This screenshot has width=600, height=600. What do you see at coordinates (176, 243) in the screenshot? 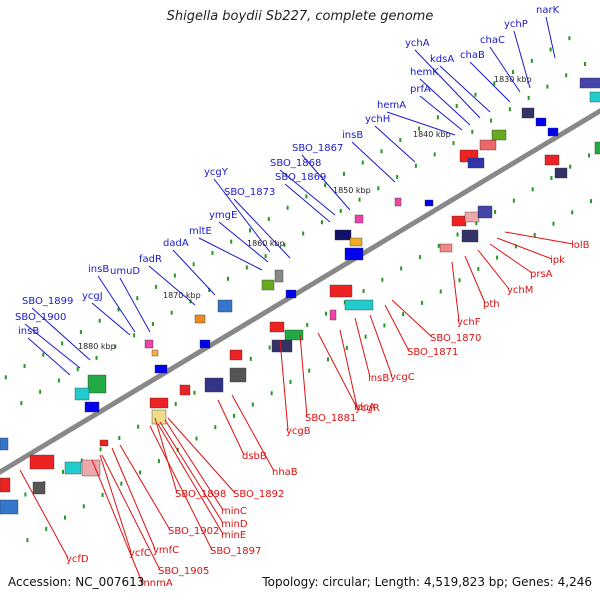
I see `gene-label-forward: dadA` at bounding box center [176, 243].